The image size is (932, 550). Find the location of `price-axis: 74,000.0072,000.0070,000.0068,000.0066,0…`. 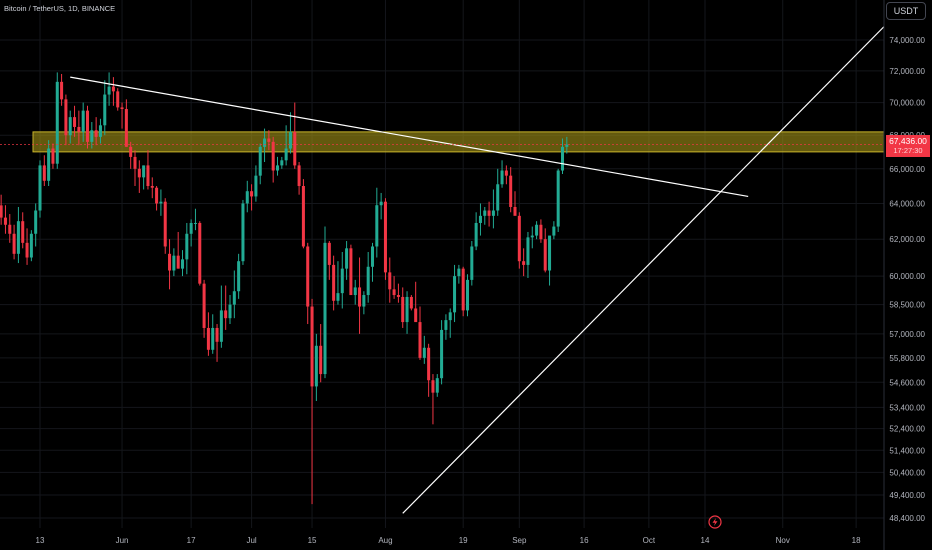

price-axis: 74,000.0072,000.0070,000.0068,000.0066,0… is located at coordinates (907, 279).